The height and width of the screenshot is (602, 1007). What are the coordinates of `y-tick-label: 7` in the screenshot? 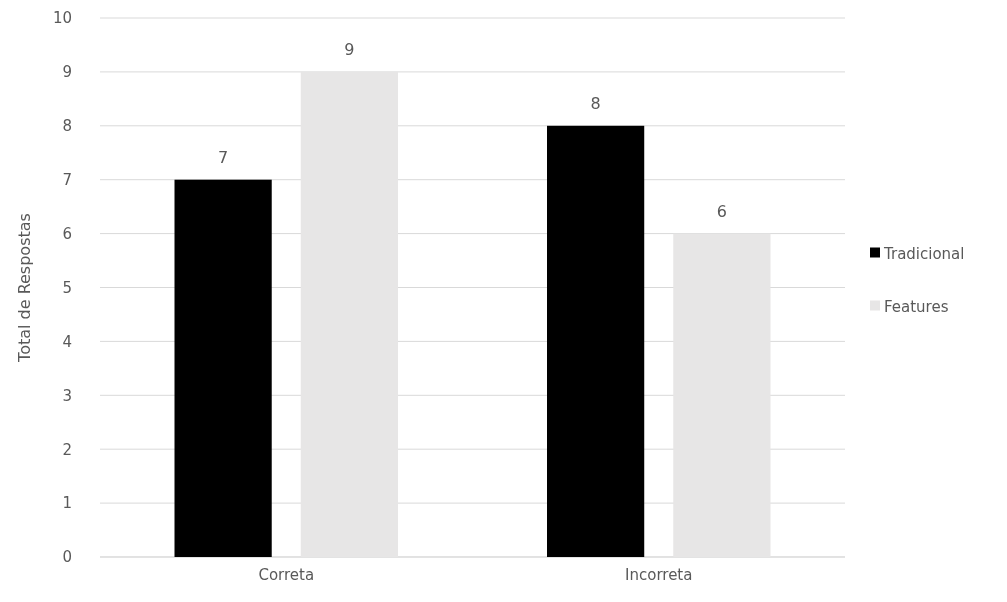 It's located at (67, 180).